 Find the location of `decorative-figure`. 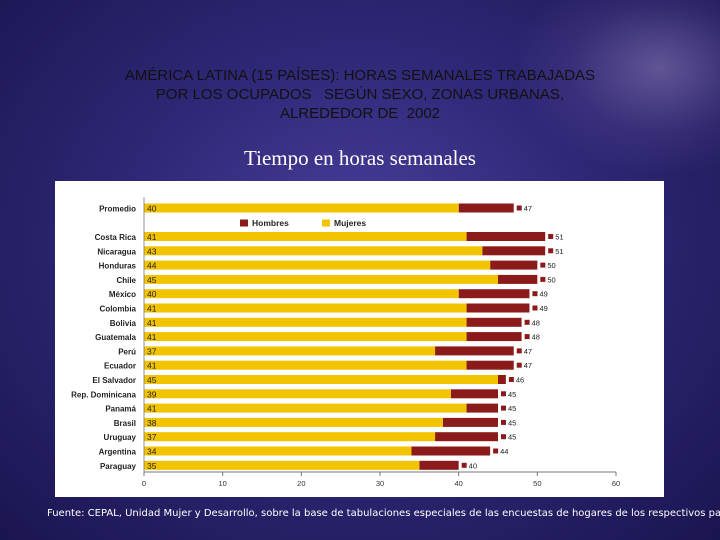

decorative-figure is located at coordinates (620, 85).